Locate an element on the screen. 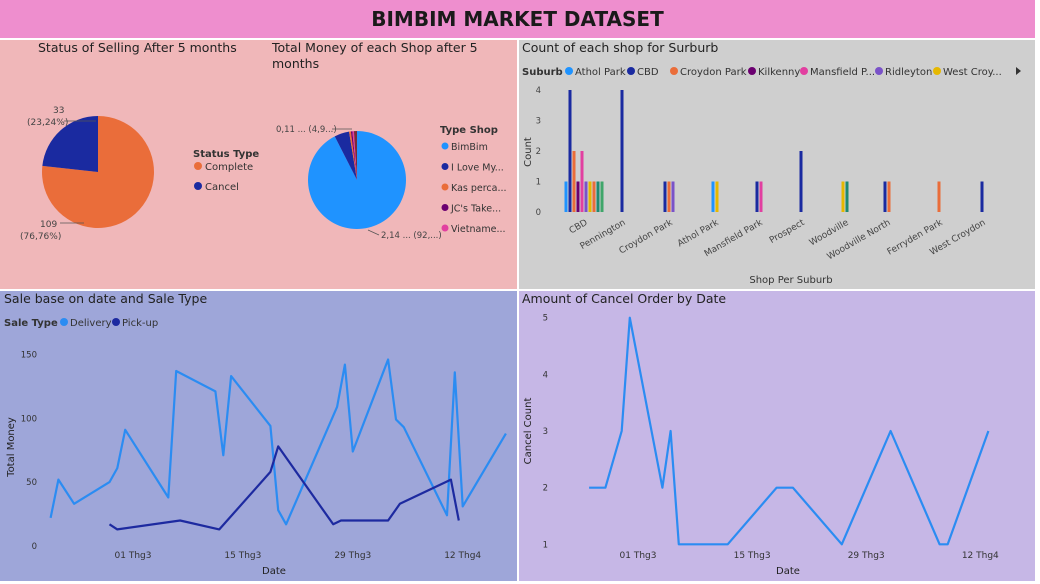 The width and height of the screenshot is (1040, 584). line3-xtick-3: 12 Thg4 is located at coordinates (462, 556).